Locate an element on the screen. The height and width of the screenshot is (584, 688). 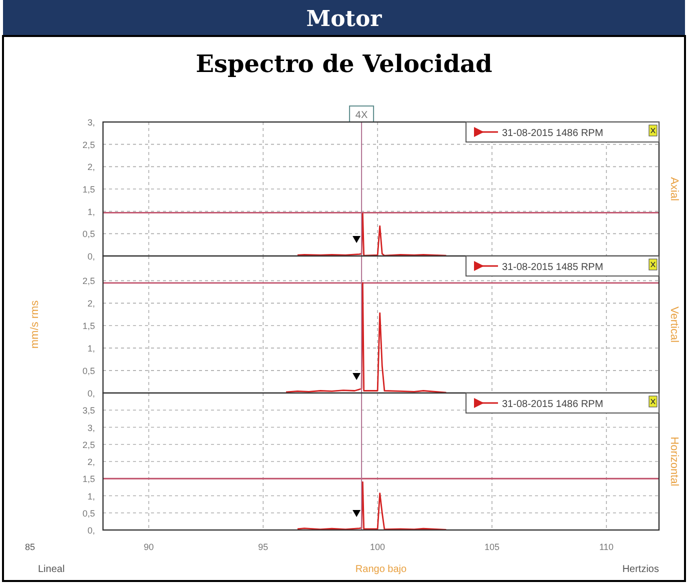
text: 85 is located at coordinates (30, 547).